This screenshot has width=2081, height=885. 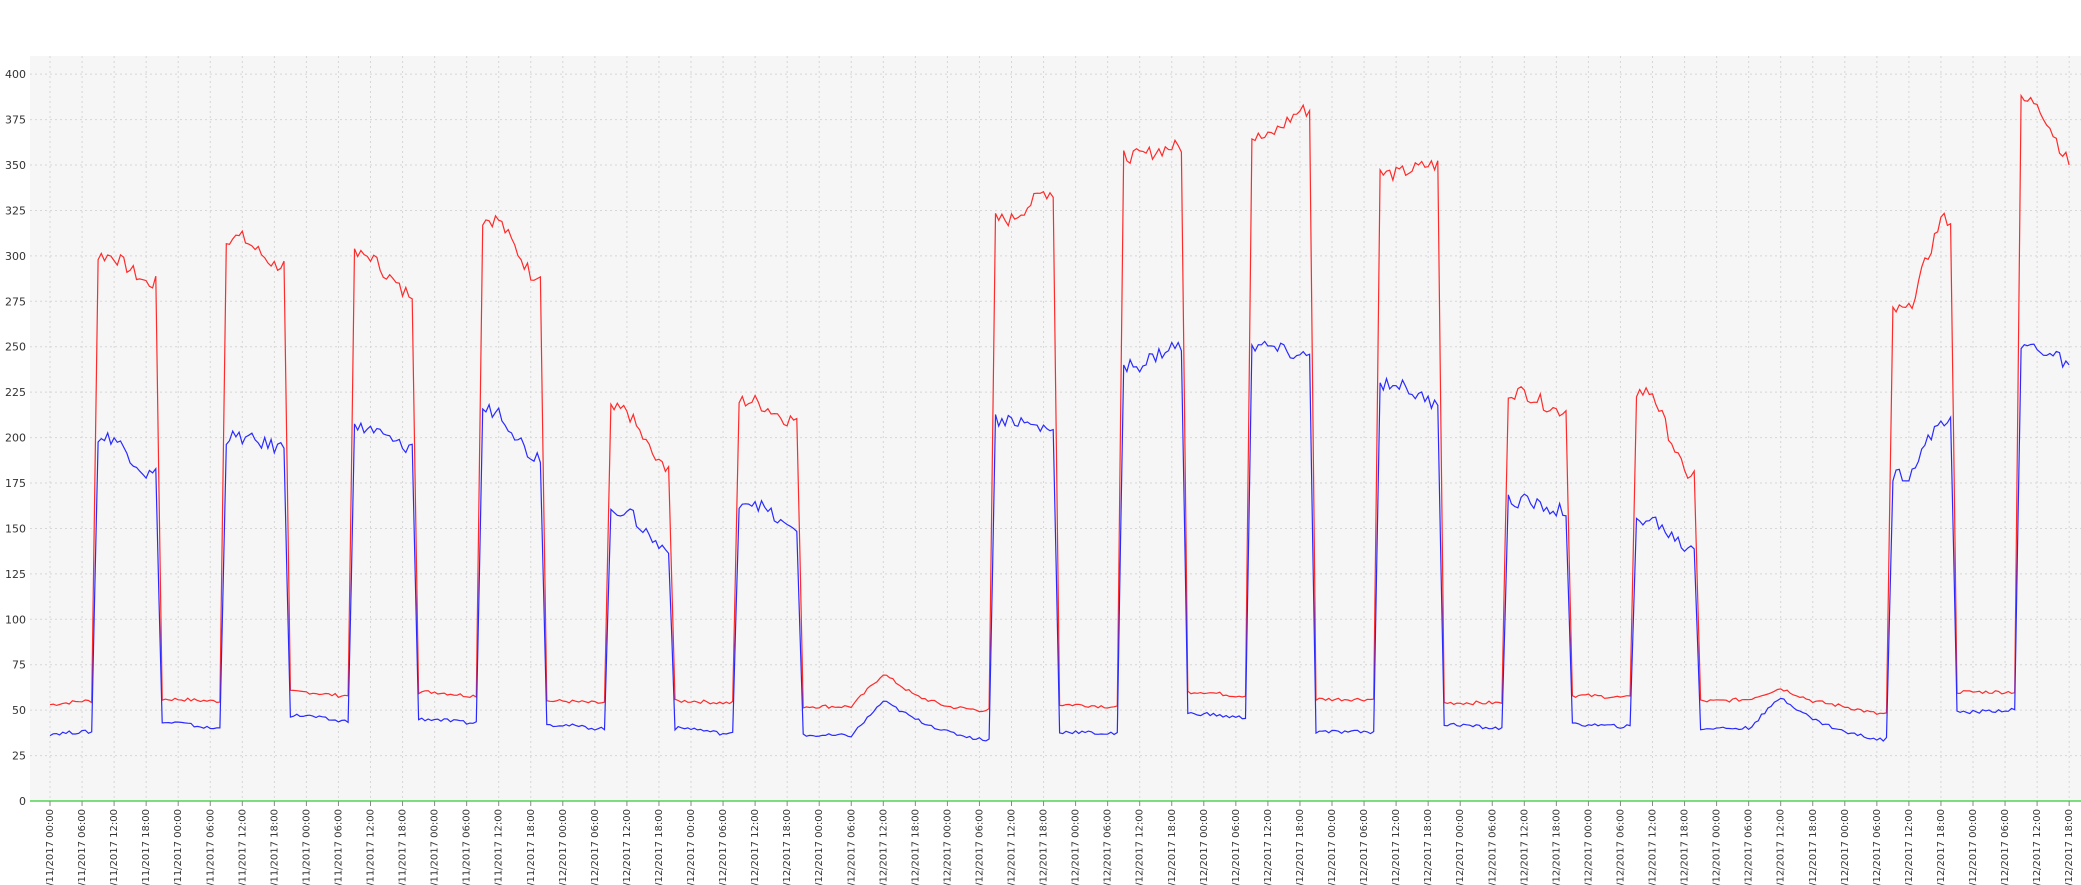 I want to click on x-tick-label: 09/12/2017 00:00, so click(x=1588, y=847).